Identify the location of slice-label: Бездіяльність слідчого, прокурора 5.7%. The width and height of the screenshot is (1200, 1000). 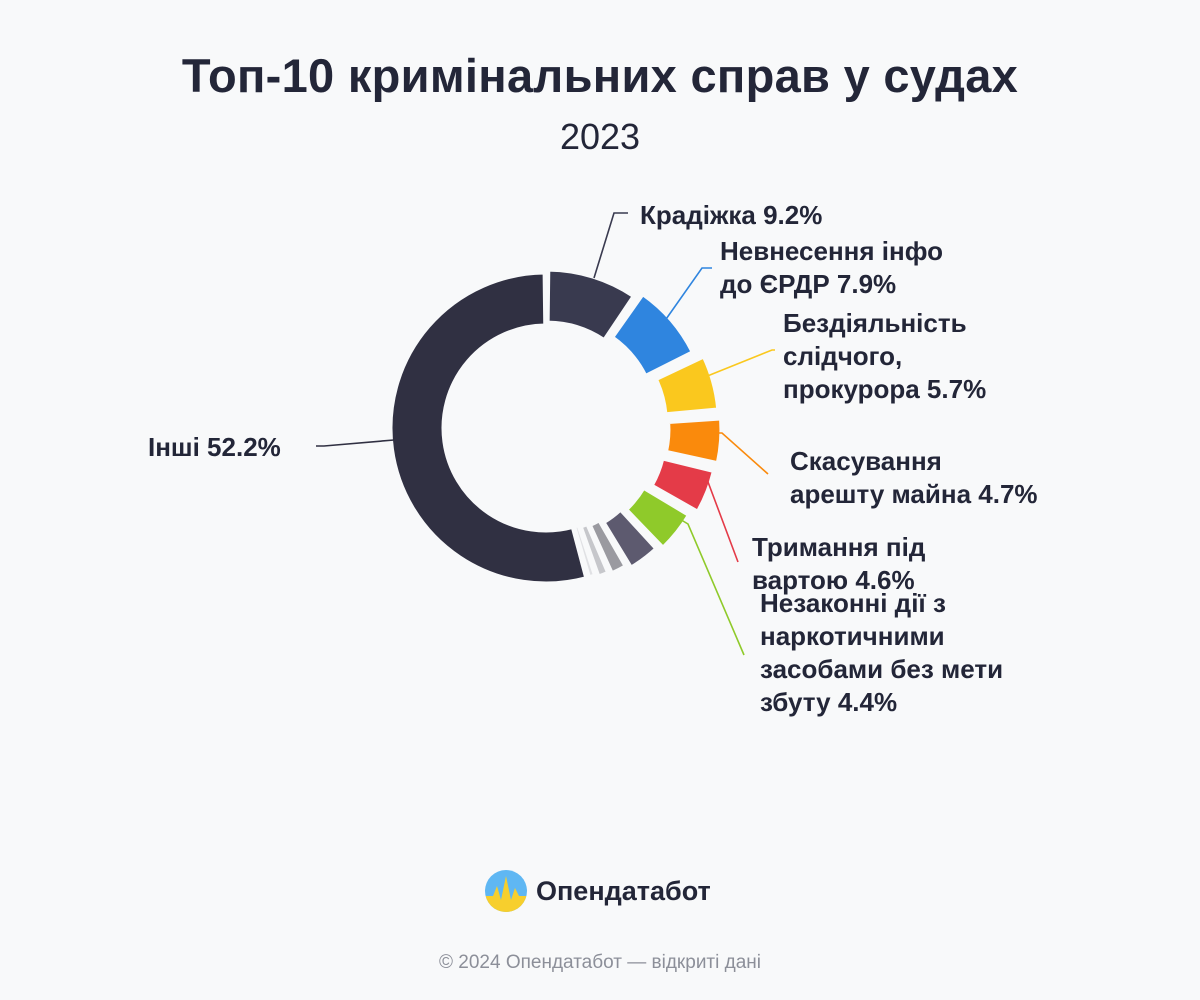
(884, 356).